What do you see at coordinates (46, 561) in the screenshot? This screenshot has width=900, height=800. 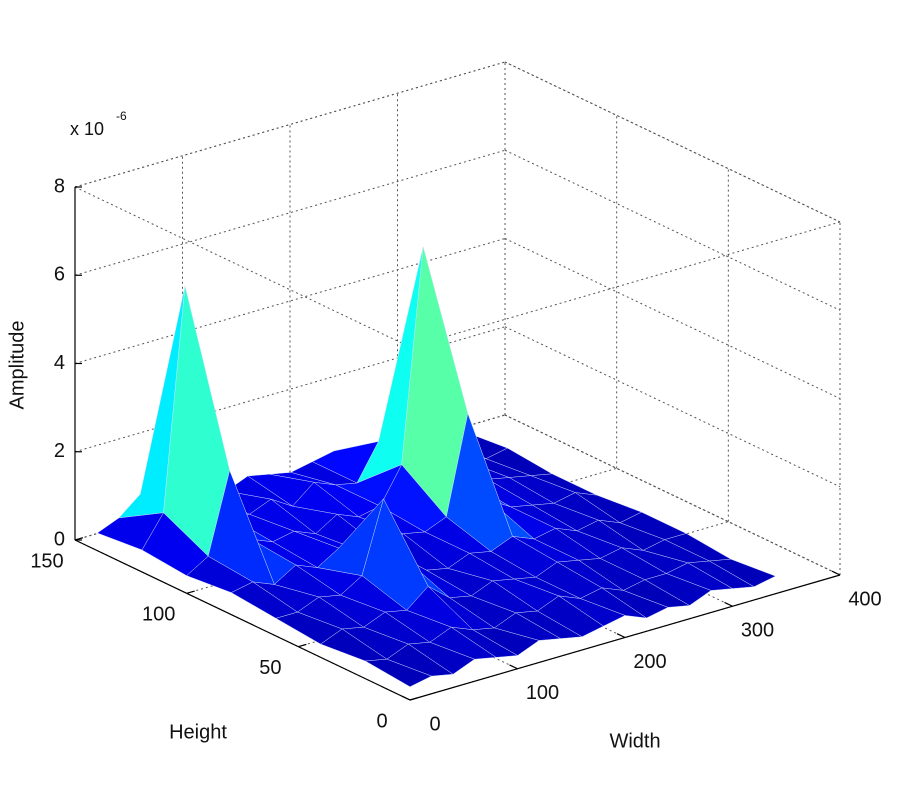 I see `y-tick-label: 150` at bounding box center [46, 561].